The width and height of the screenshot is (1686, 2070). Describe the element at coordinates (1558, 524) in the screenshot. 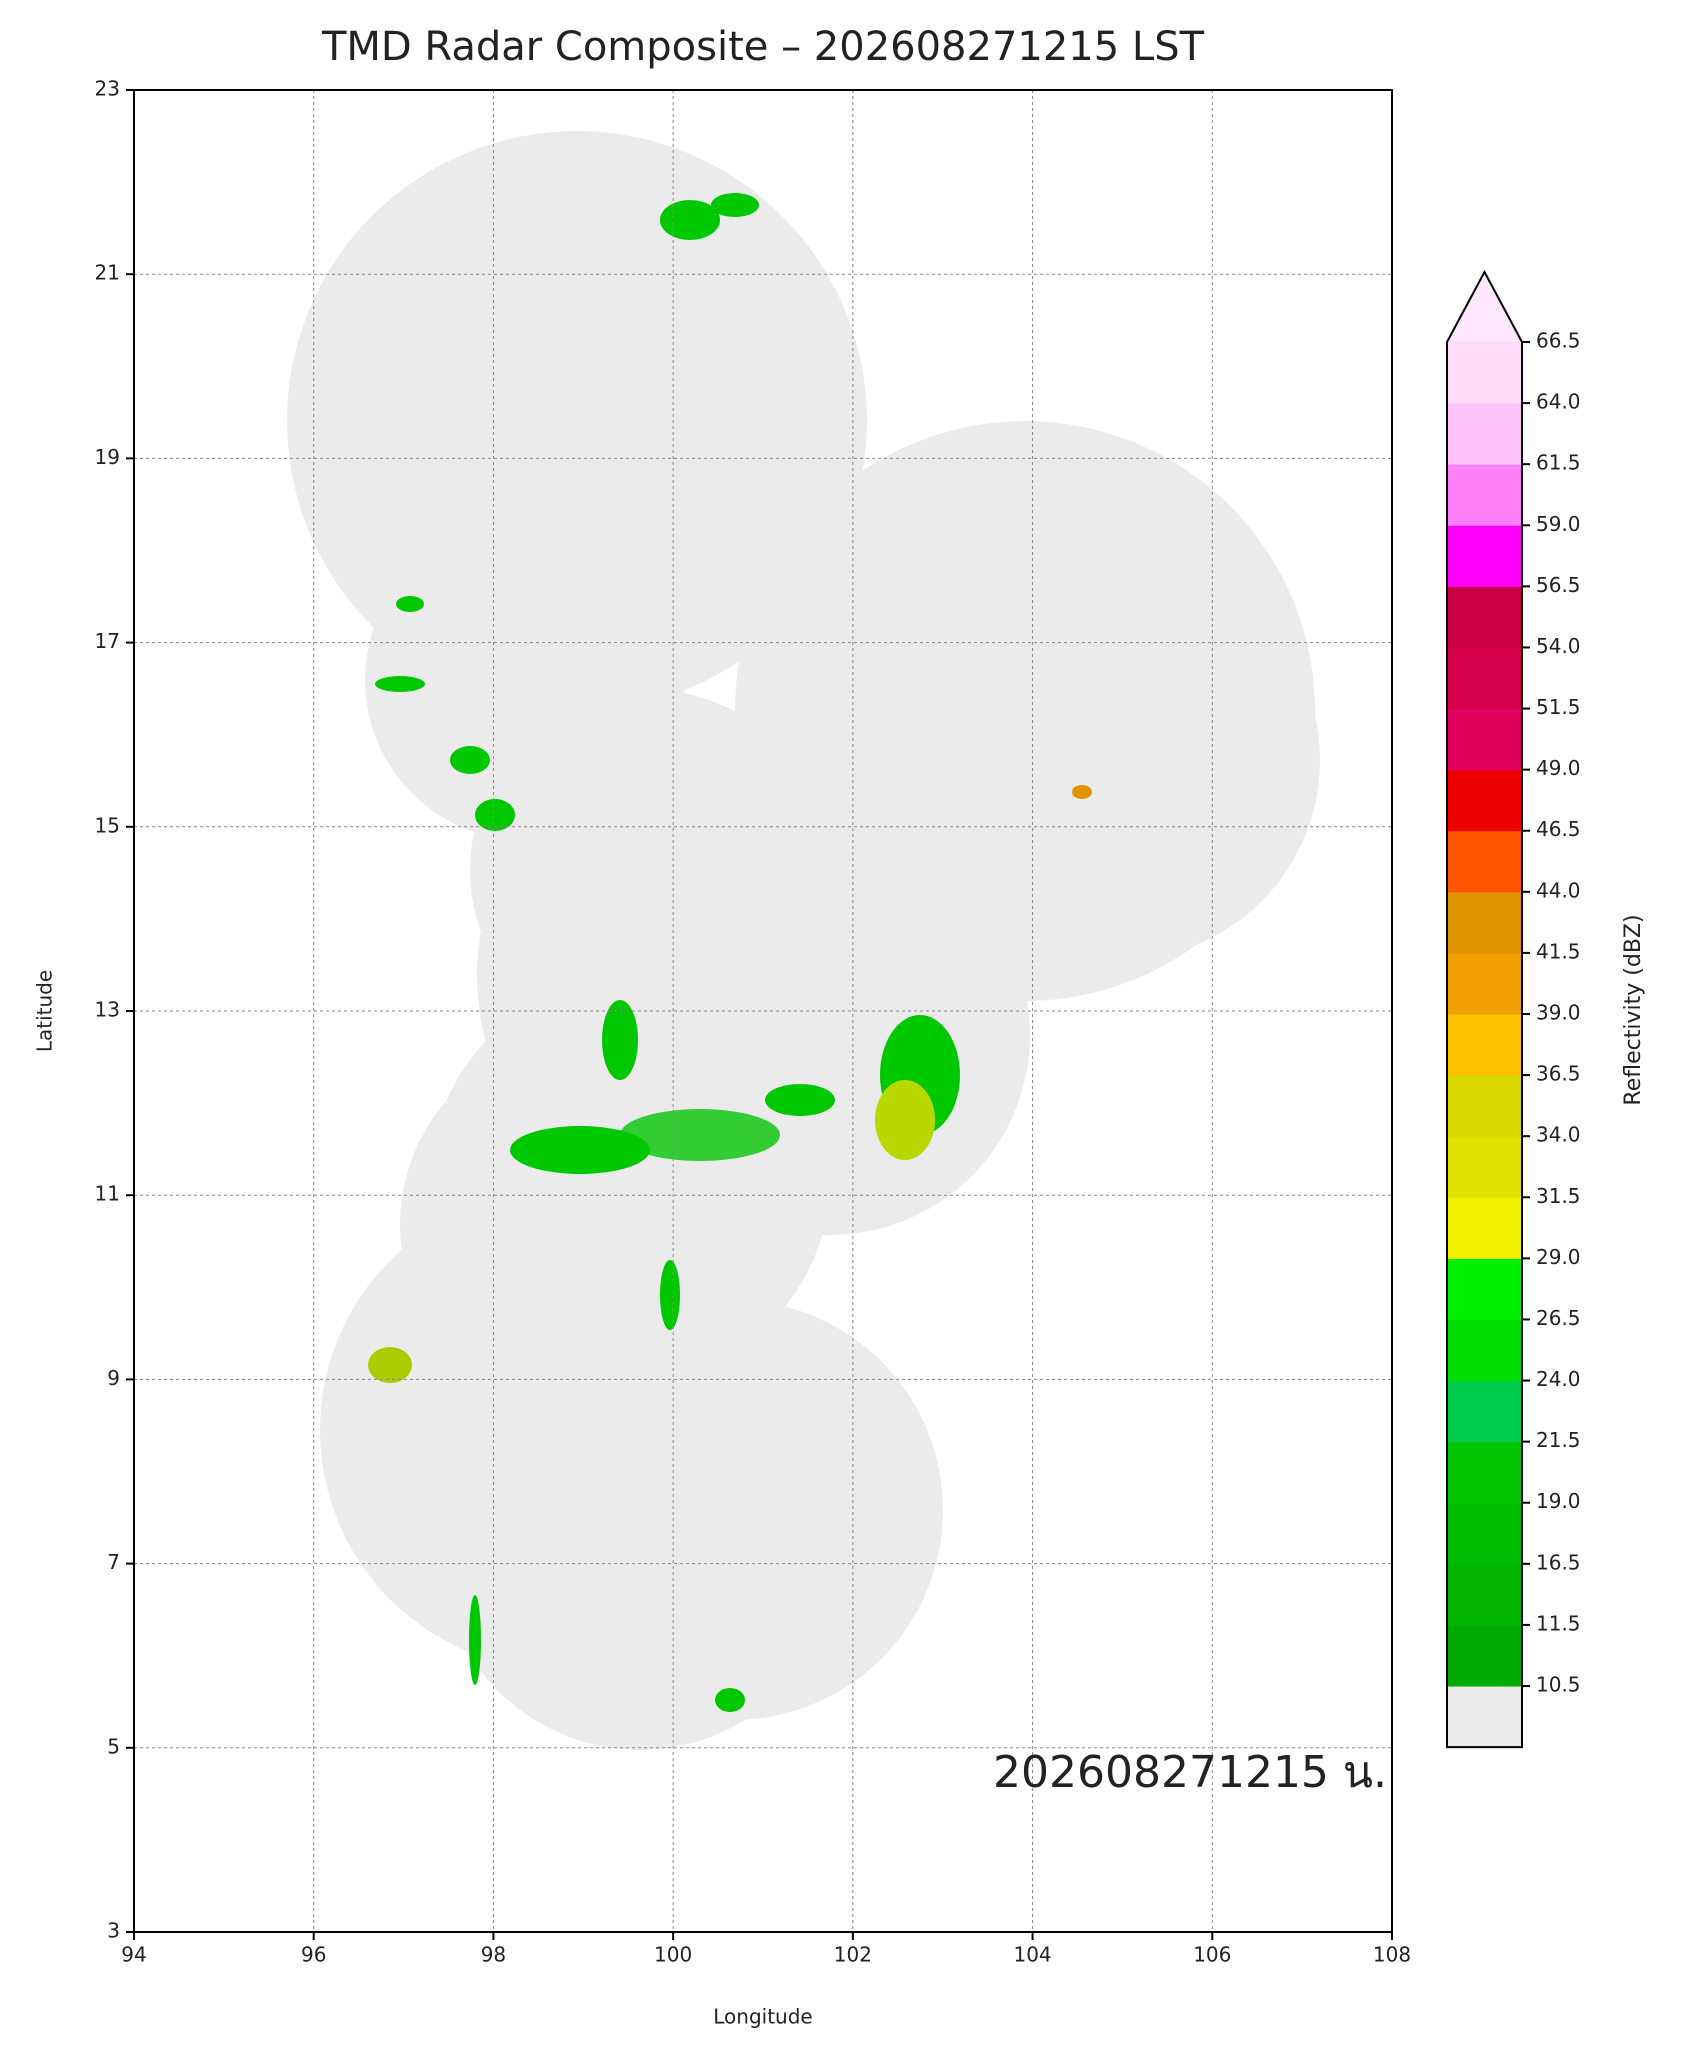

I see `colorbar-tick-label: 59.0` at that location.